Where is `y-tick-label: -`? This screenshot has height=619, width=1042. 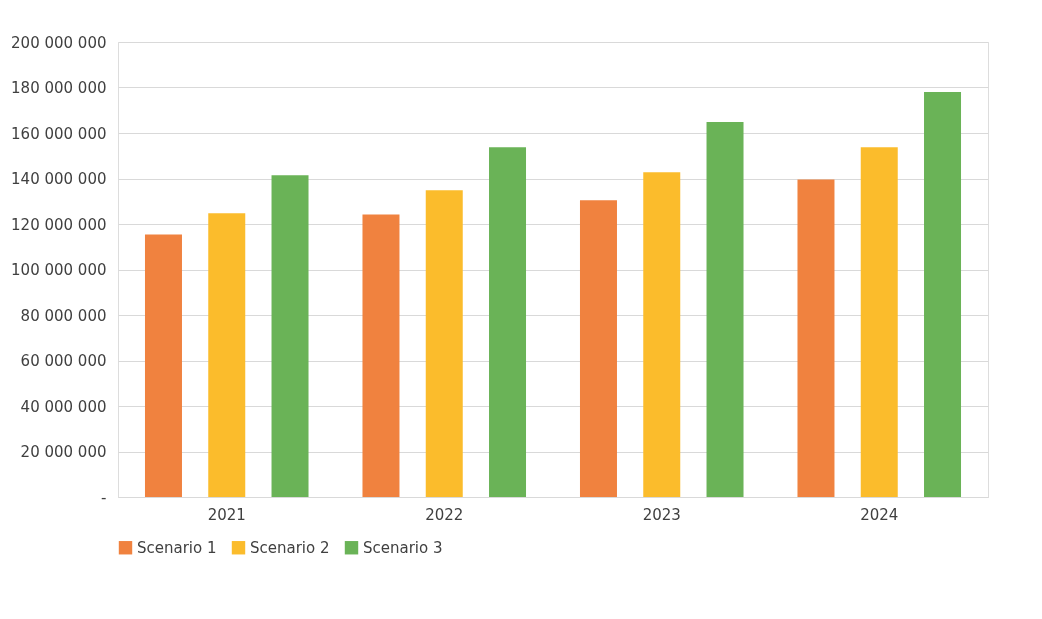 y-tick-label: - is located at coordinates (104, 497).